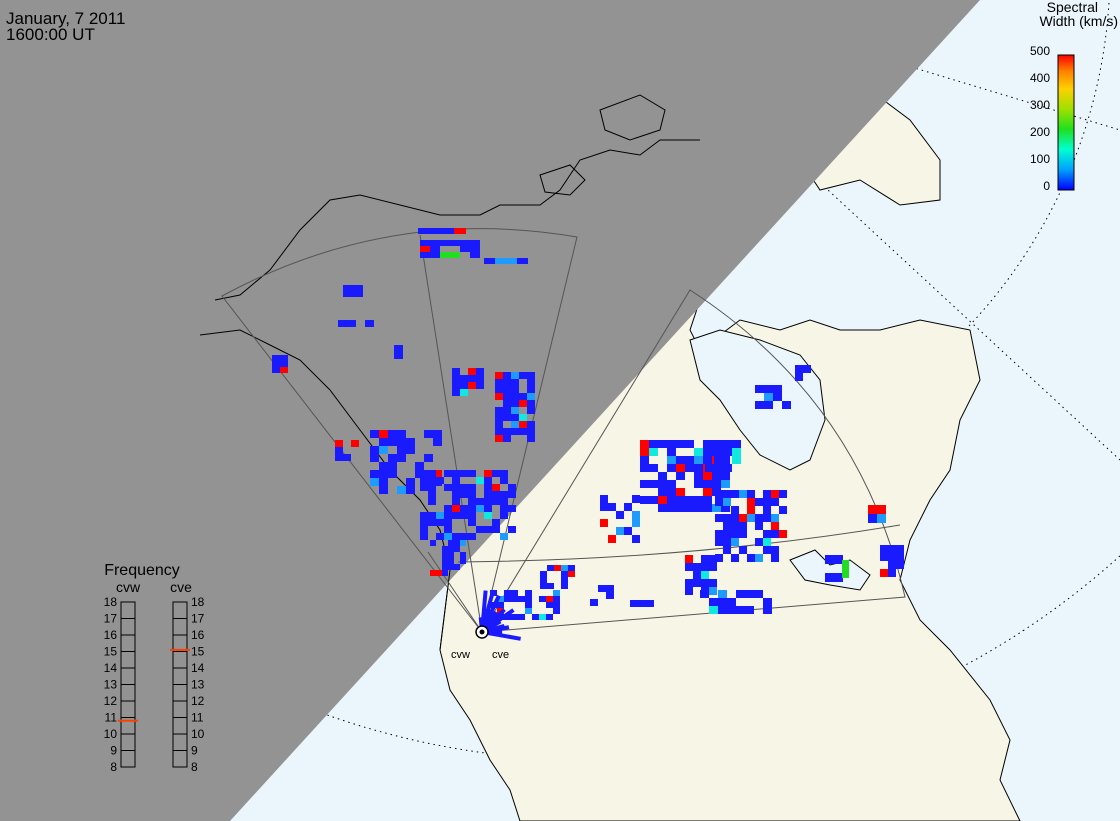 This screenshot has height=821, width=1120. I want to click on colorbar-tick-500: 500, so click(1040, 51).